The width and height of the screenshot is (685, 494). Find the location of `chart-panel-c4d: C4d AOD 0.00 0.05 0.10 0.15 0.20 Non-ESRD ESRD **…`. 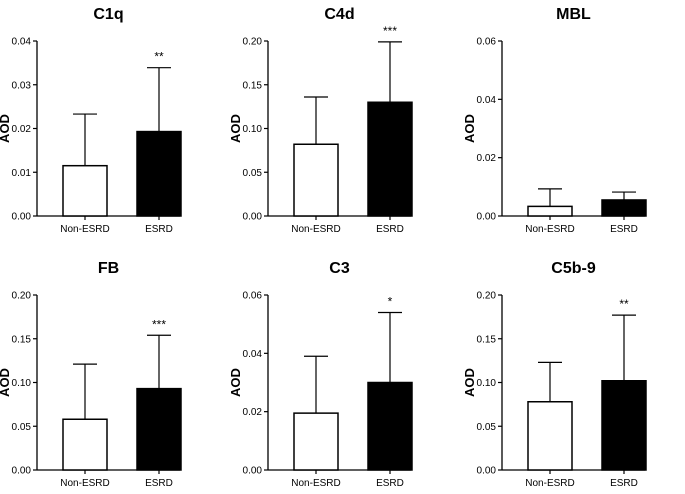

chart-panel-c4d: C4d AOD 0.00 0.05 0.10 0.15 0.20 Non-ESRD ESRD **… is located at coordinates (320, 120).